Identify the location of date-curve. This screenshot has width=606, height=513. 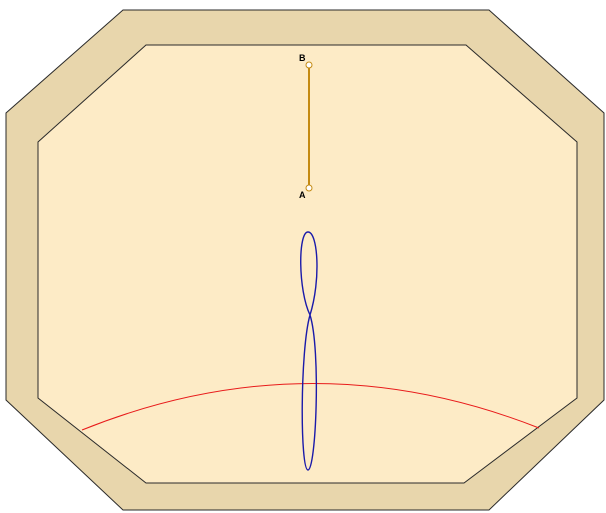
(310, 407).